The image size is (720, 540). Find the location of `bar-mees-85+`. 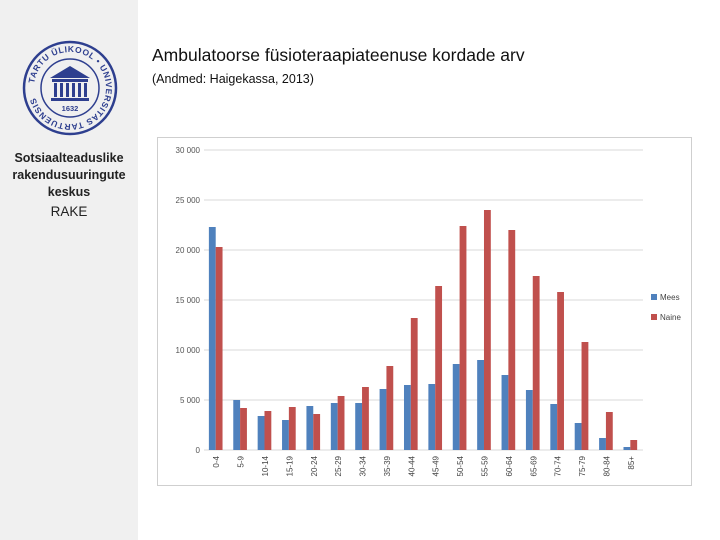

bar-mees-85+ is located at coordinates (627, 448).